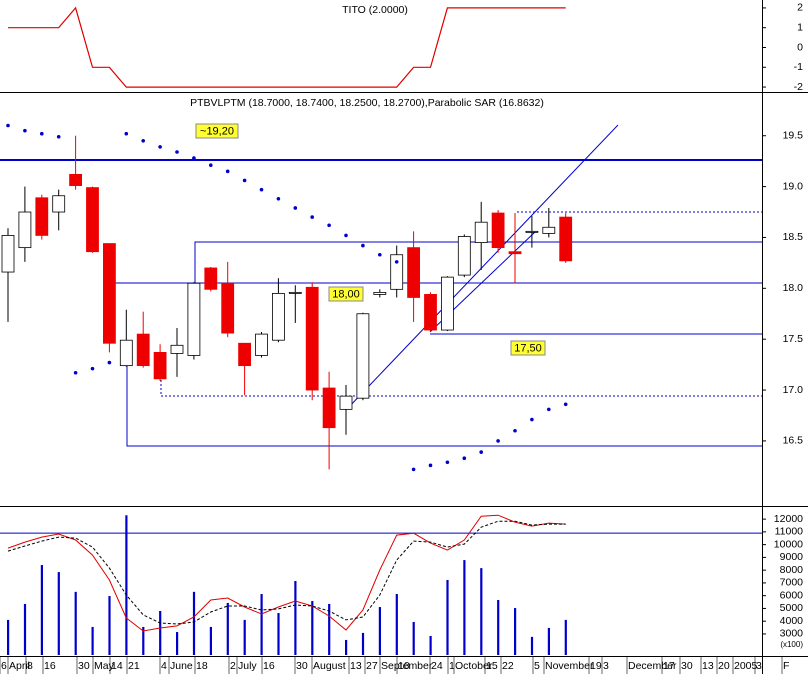 The image size is (808, 674). What do you see at coordinates (461, 388) in the screenshot?
I see `dashed-level` at bounding box center [461, 388].